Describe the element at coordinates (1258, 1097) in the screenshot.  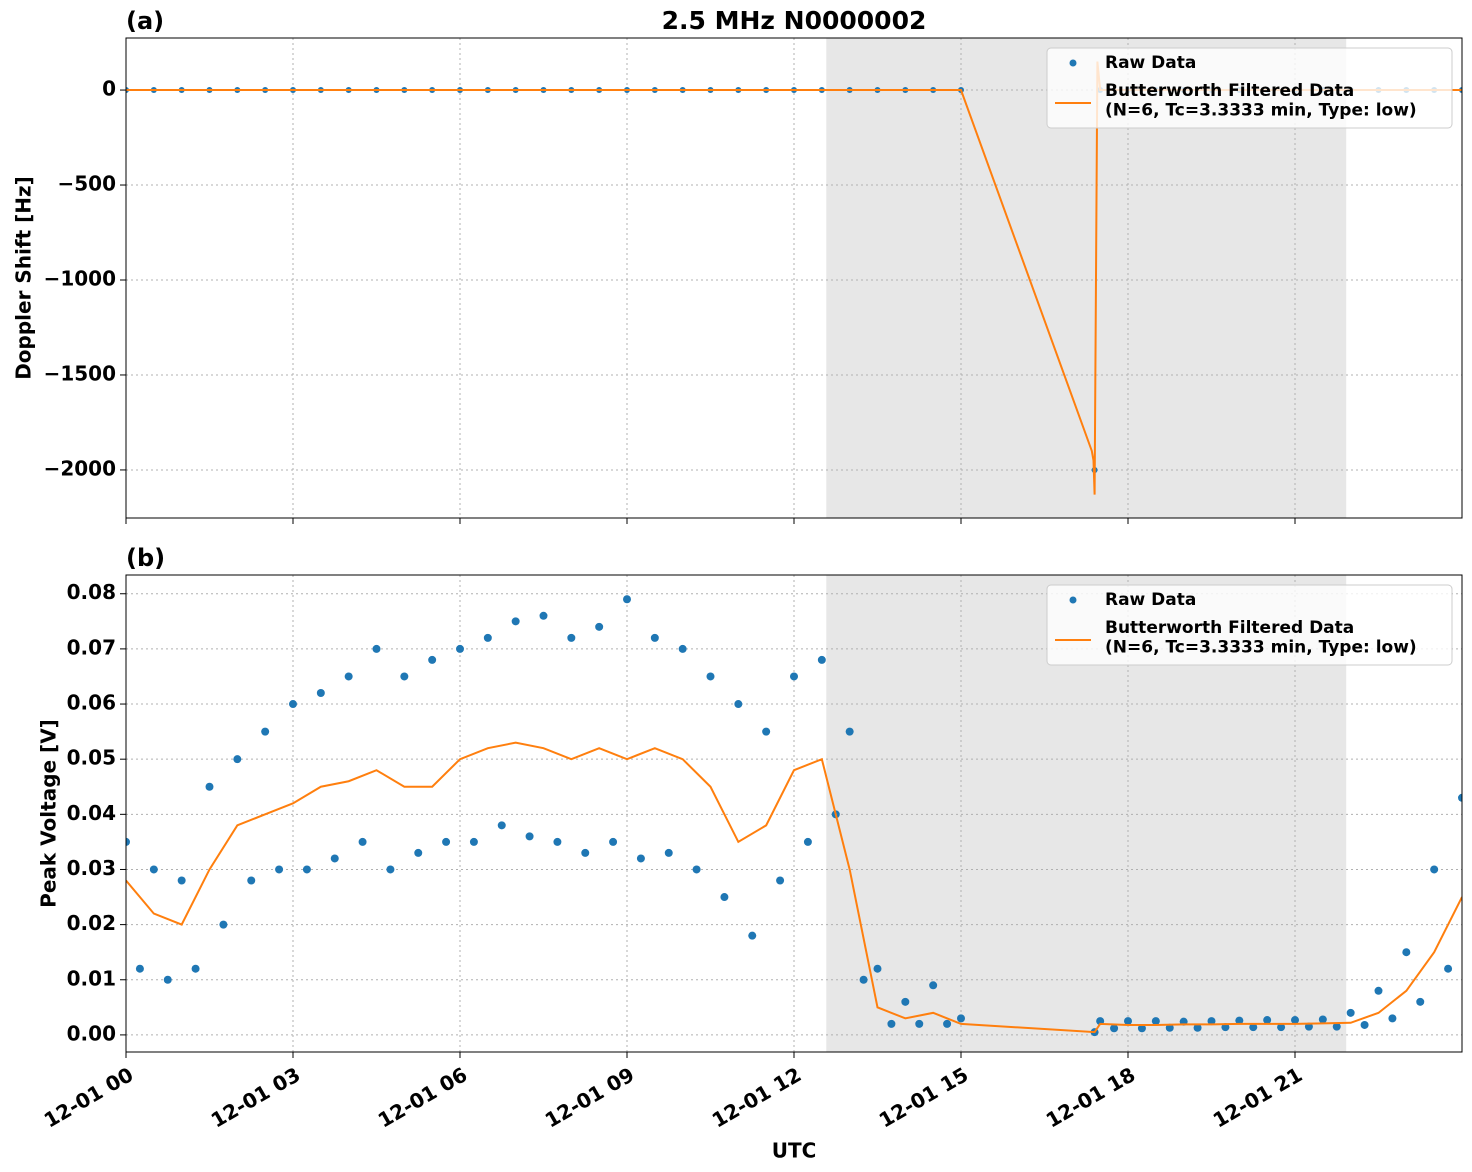
I see `x-tick-label: 12-01 21` at that location.